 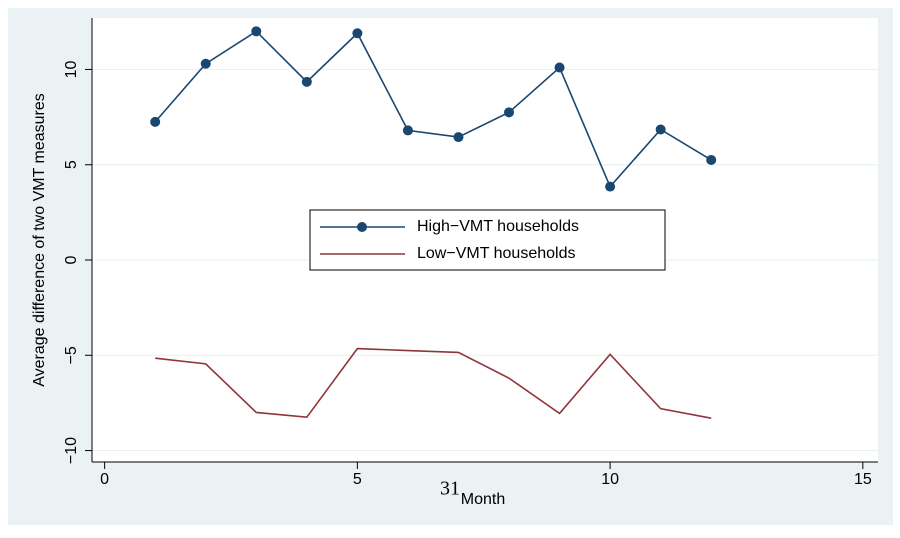 I want to click on legend-label: Low−VMT households, so click(x=496, y=253).